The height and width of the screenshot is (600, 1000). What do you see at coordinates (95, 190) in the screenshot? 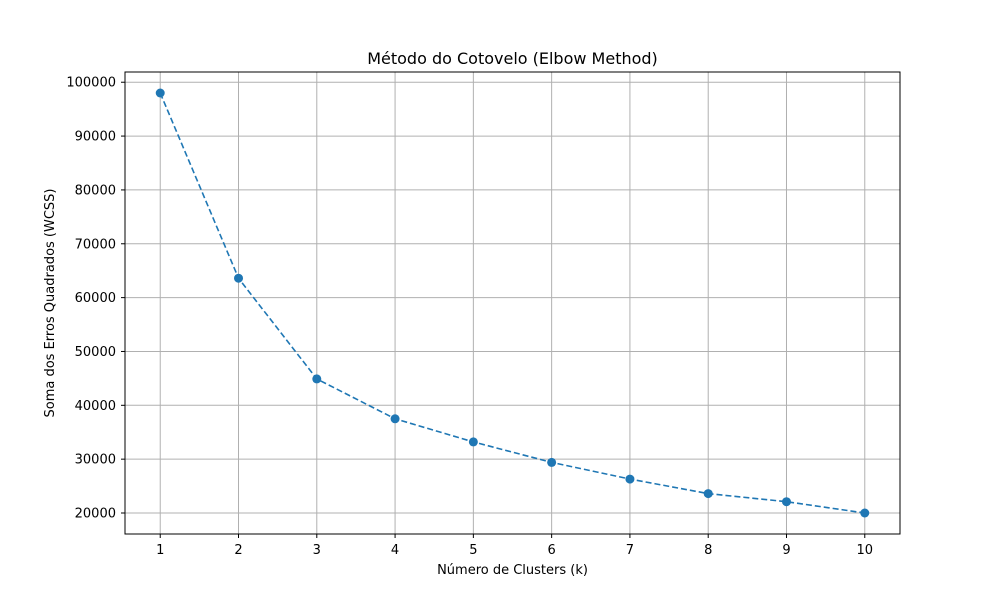
I see `y-tick-label: 80000` at bounding box center [95, 190].